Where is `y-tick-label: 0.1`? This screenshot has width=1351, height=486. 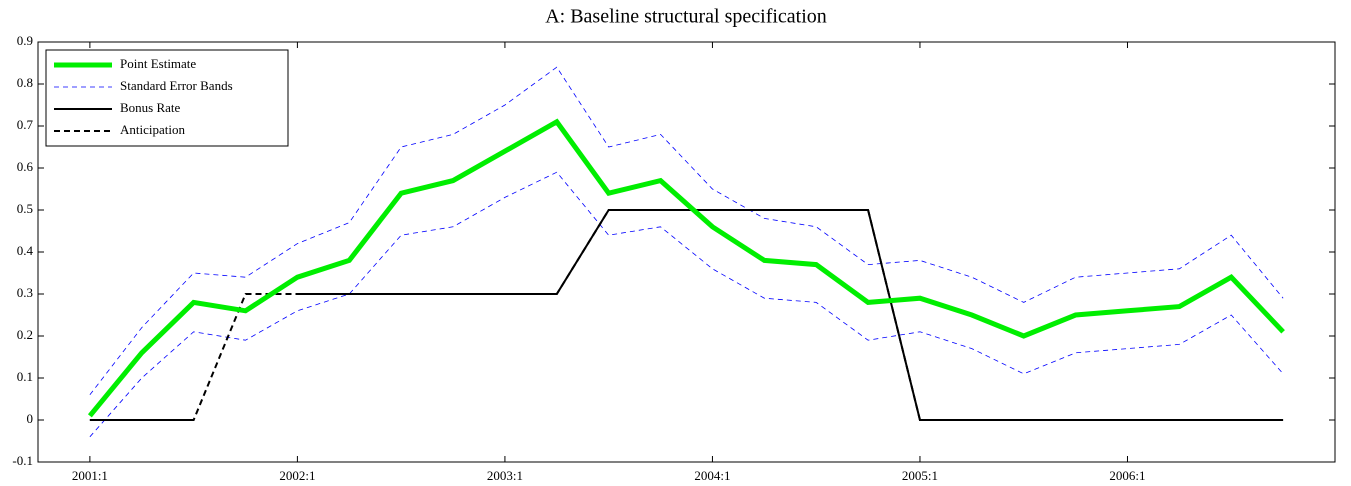 y-tick-label: 0.1 is located at coordinates (25, 376).